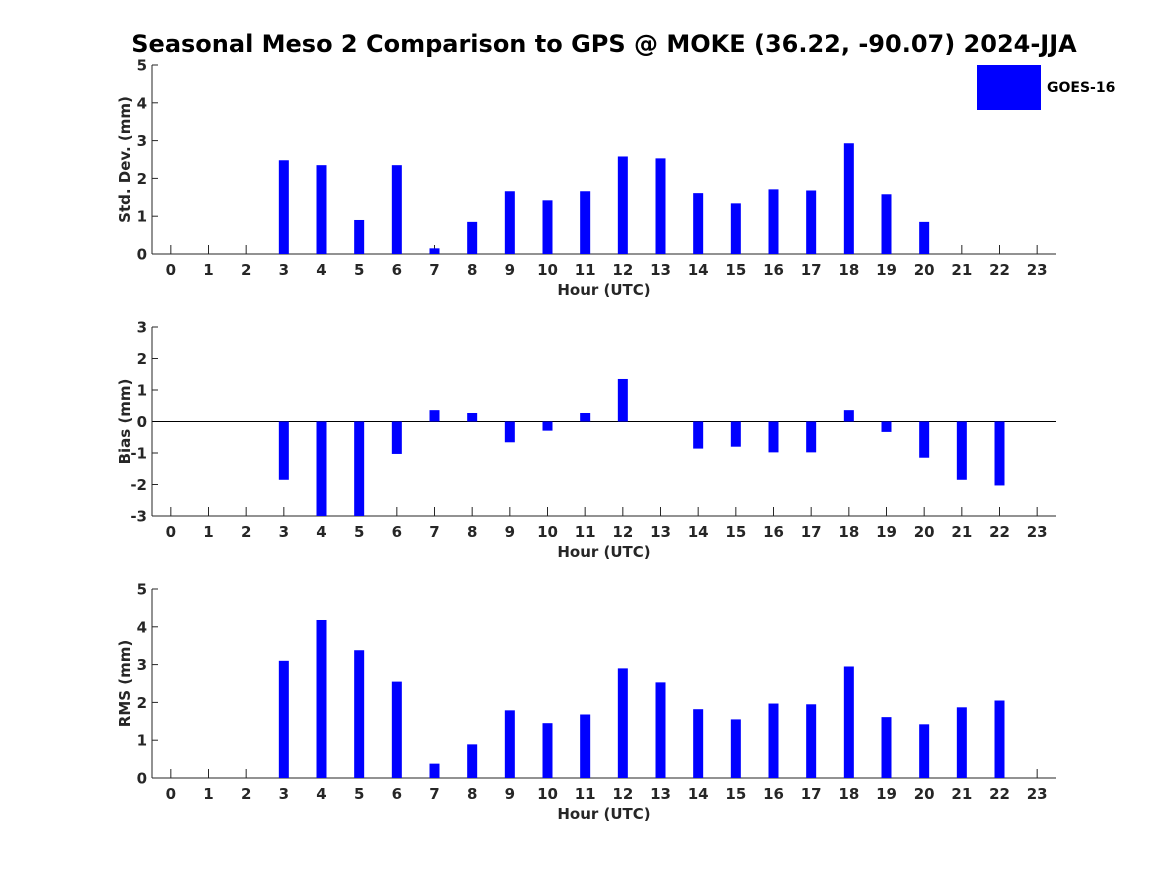 This screenshot has height=875, width=1167. What do you see at coordinates (434, 532) in the screenshot?
I see `bias-xtick-label: 7` at bounding box center [434, 532].